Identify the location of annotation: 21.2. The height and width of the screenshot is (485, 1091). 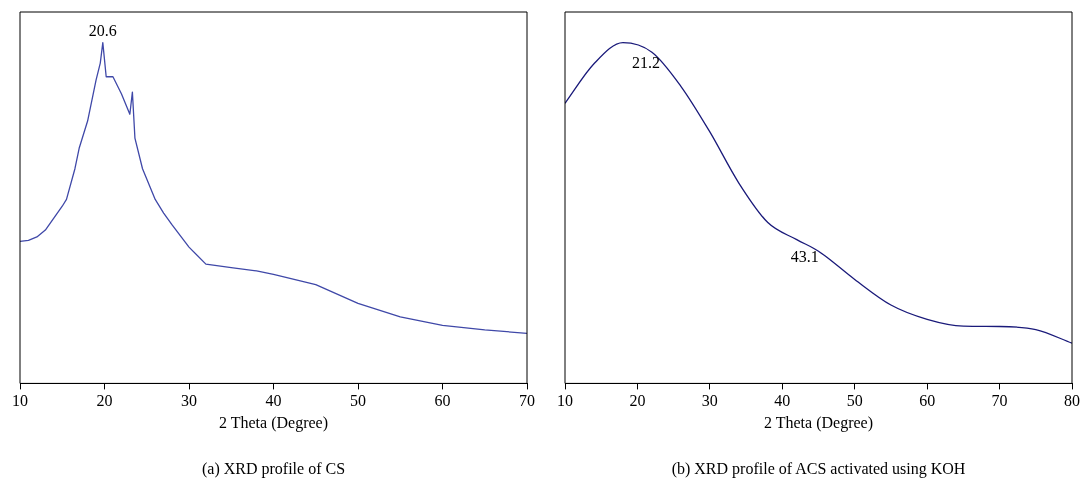
(646, 62).